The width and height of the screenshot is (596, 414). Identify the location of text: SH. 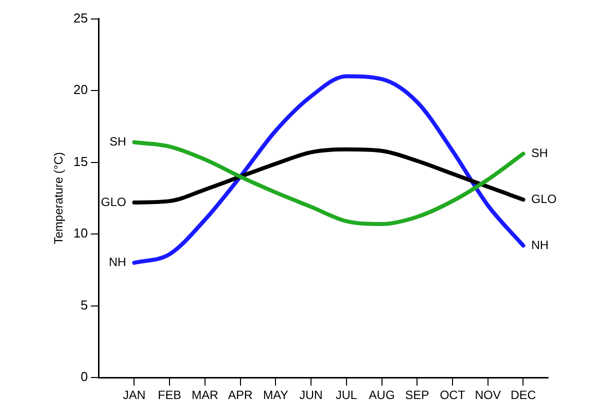
(539, 153).